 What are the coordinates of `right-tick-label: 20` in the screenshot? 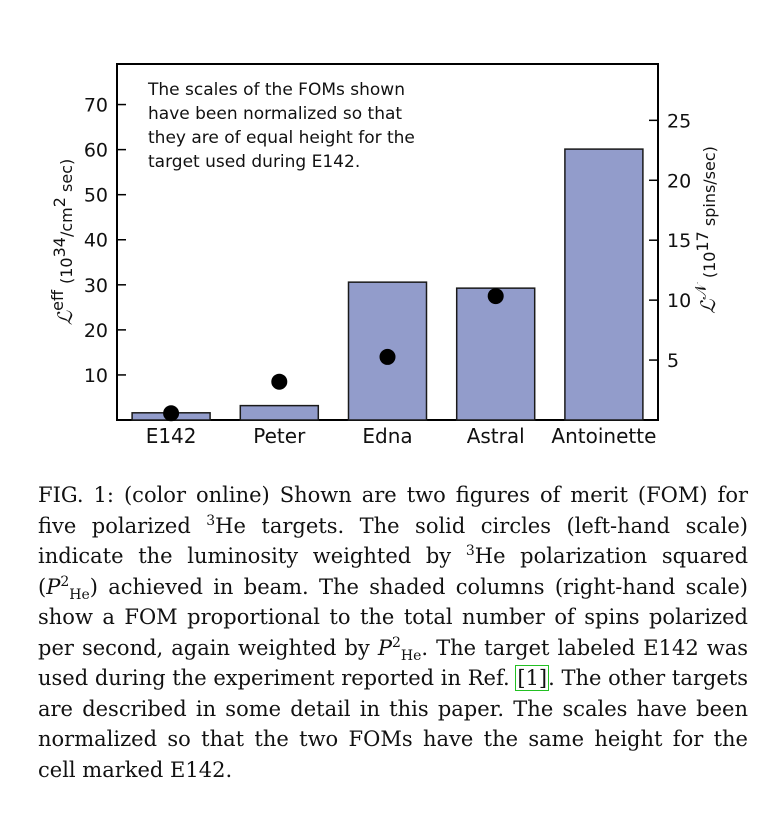 It's located at (679, 181).